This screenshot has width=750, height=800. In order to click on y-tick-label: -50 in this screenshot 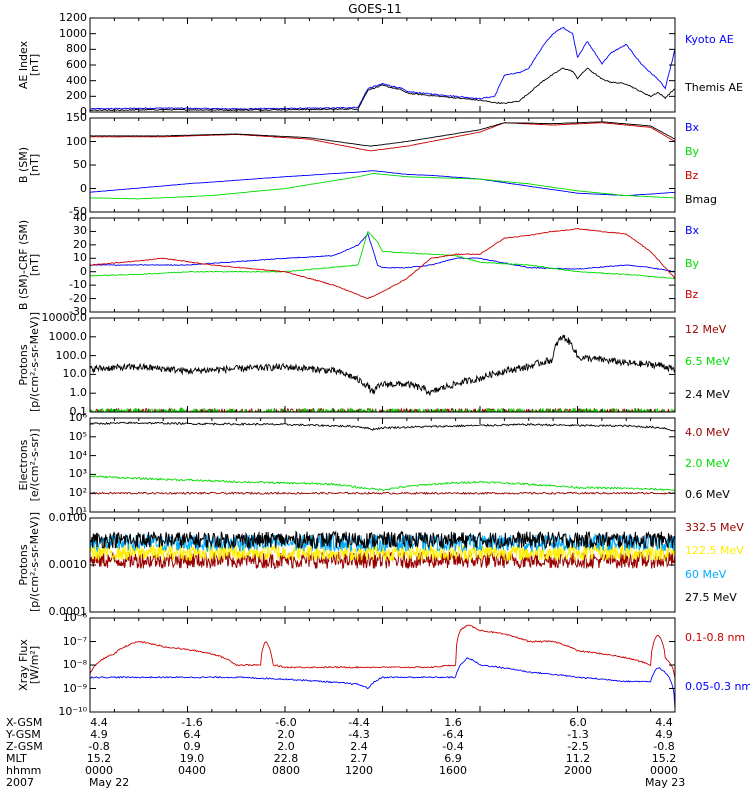, I will do `click(78, 211)`.